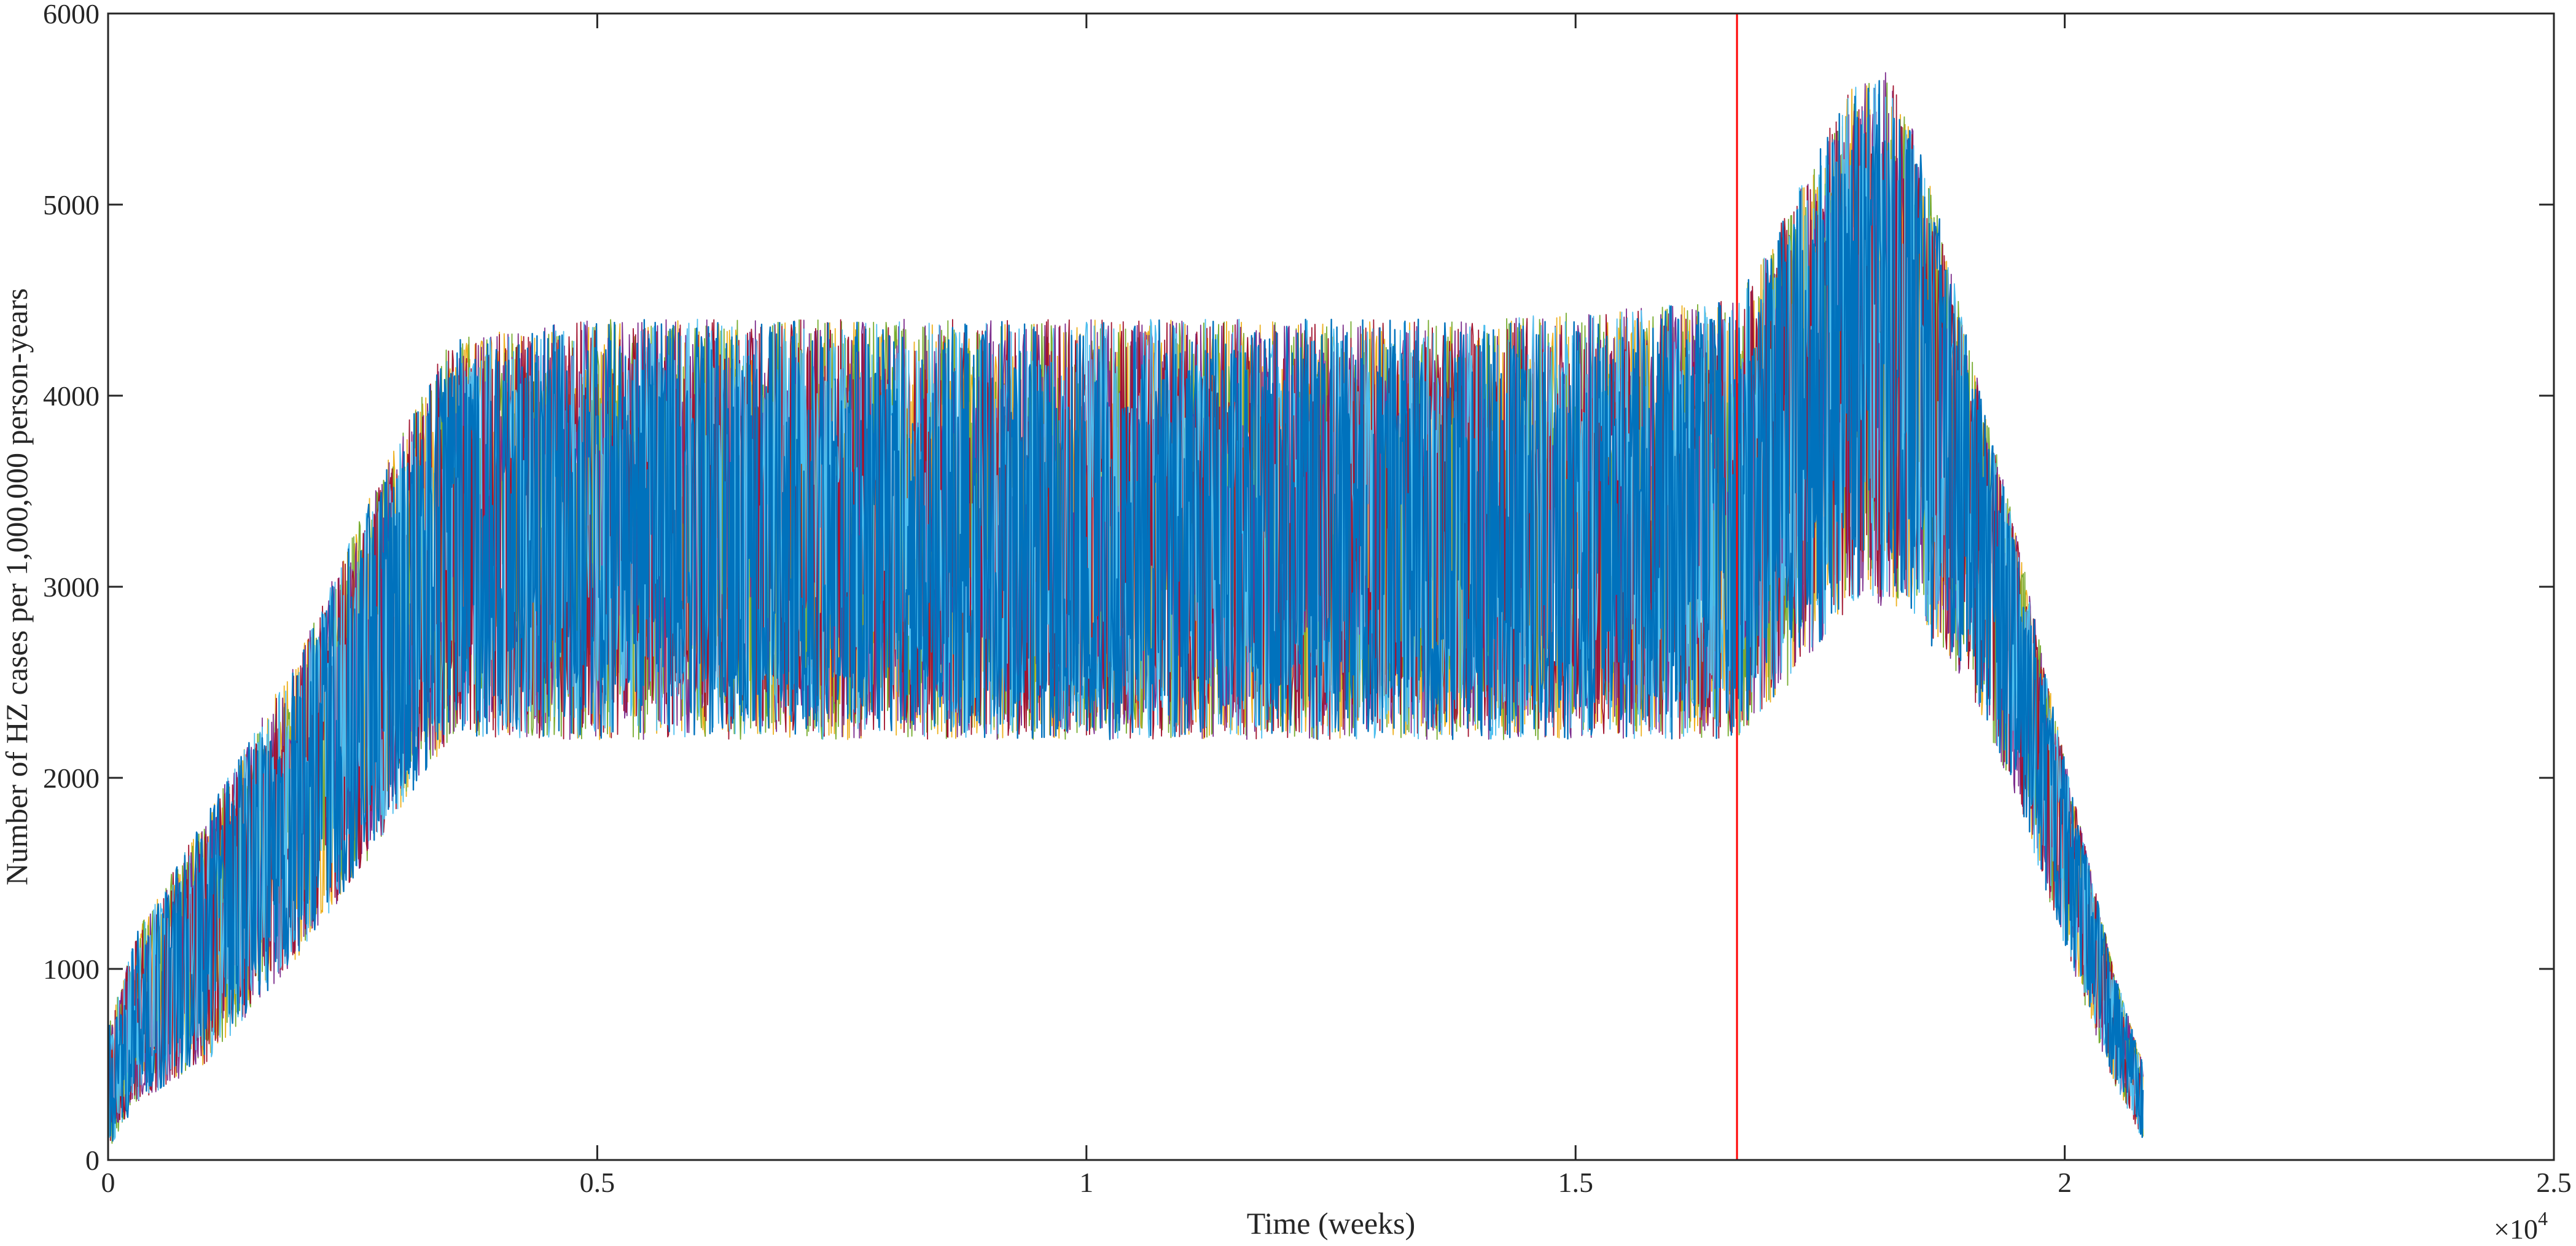  I want to click on x-exponent-power: 4, so click(2543, 1218).